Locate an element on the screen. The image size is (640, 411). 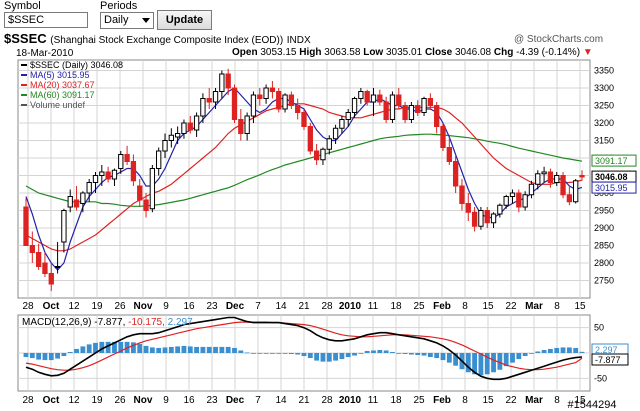
price-tick-label: 2750 is located at coordinates (604, 281).